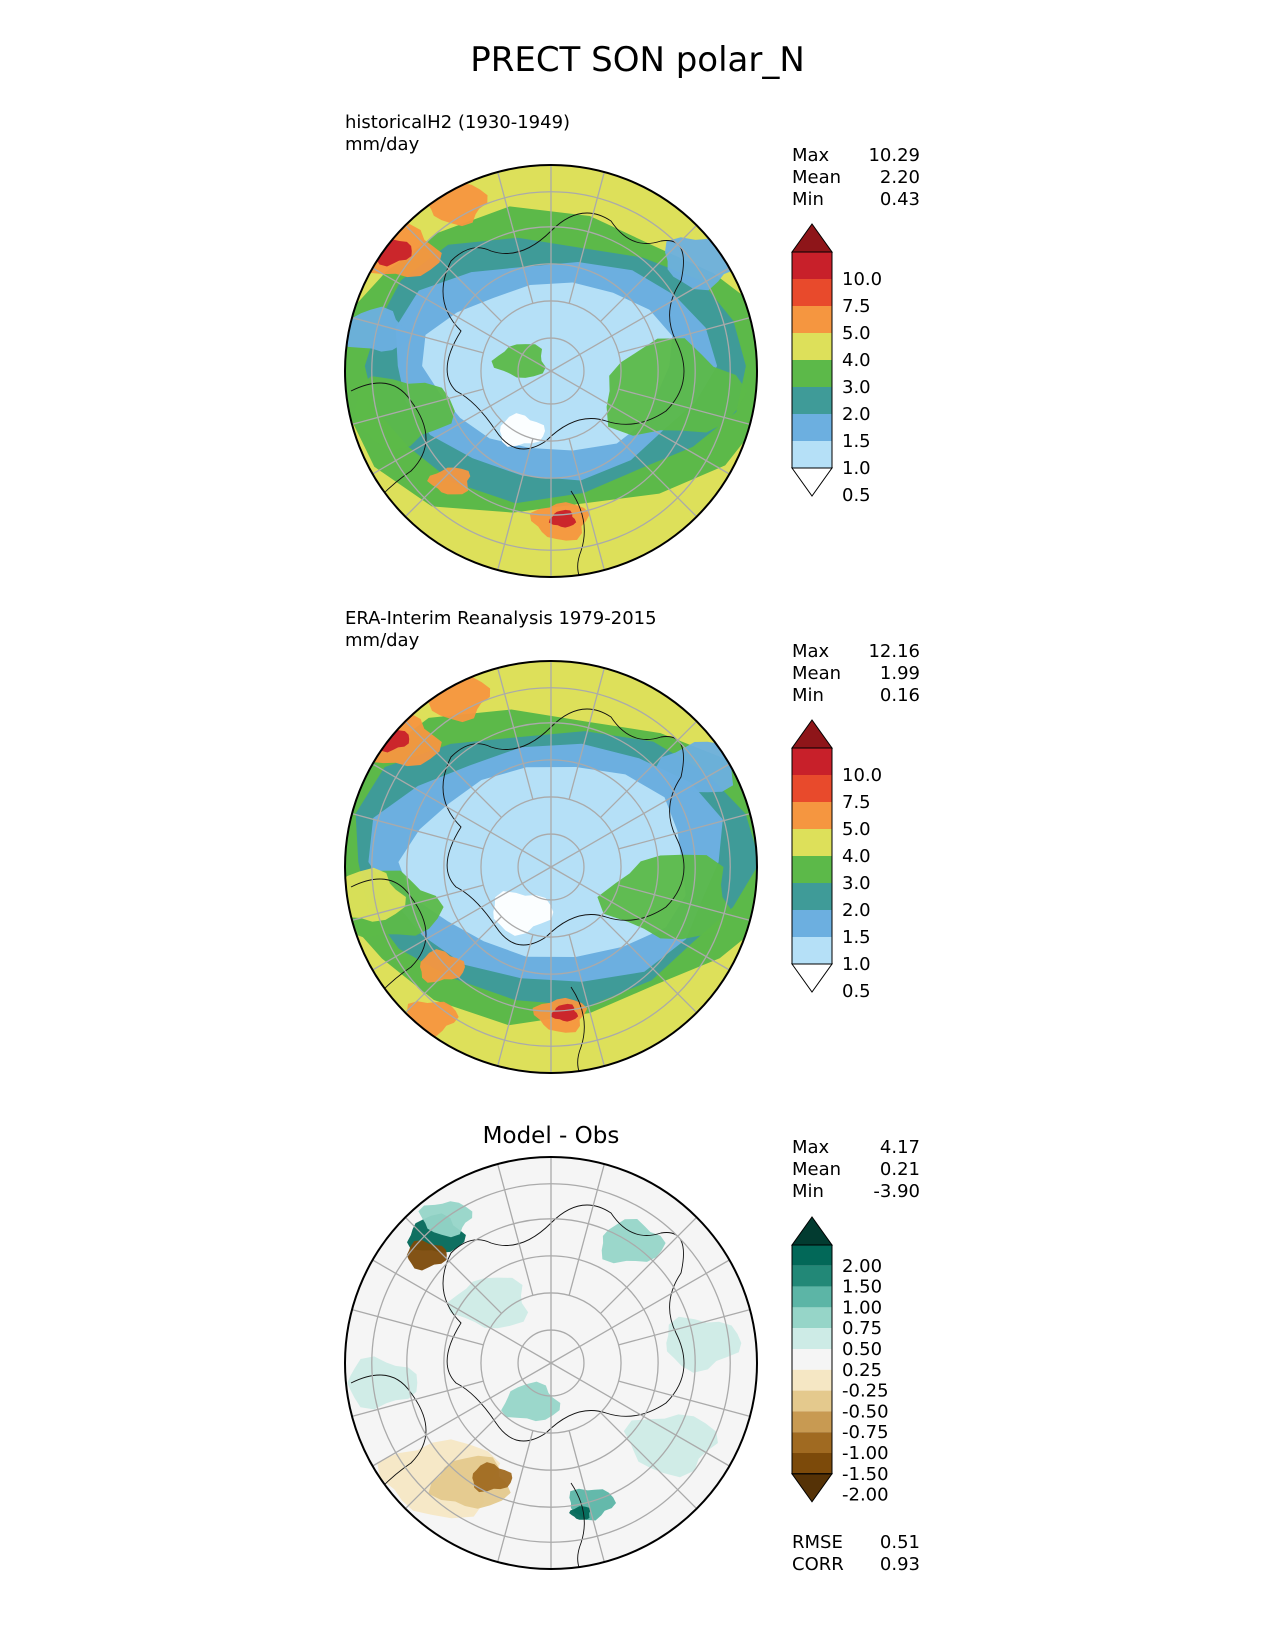 The height and width of the screenshot is (1650, 1275). What do you see at coordinates (501, 630) in the screenshot?
I see `panel-2-title: ERA-Interim Reanalysis 1979-2015 mm/day` at bounding box center [501, 630].